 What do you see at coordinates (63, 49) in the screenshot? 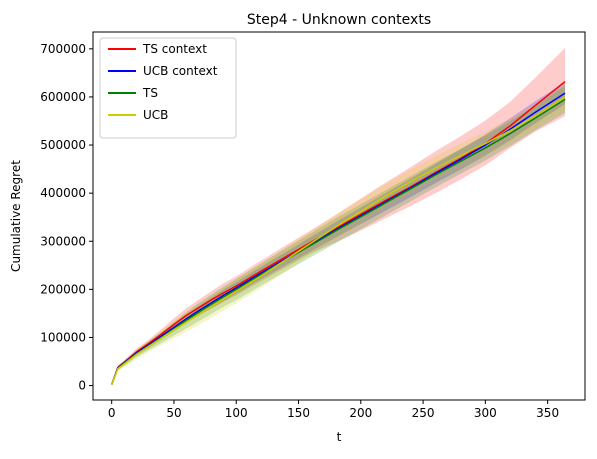
I see `y-tick-label-7: 700000` at bounding box center [63, 49].